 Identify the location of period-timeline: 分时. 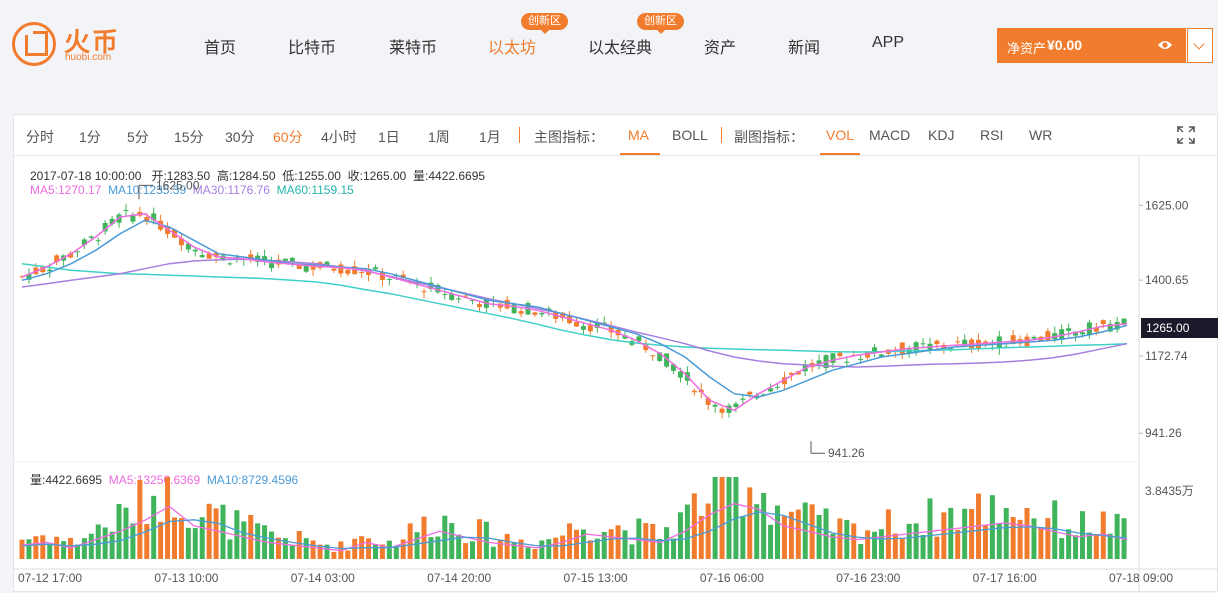
(40, 137).